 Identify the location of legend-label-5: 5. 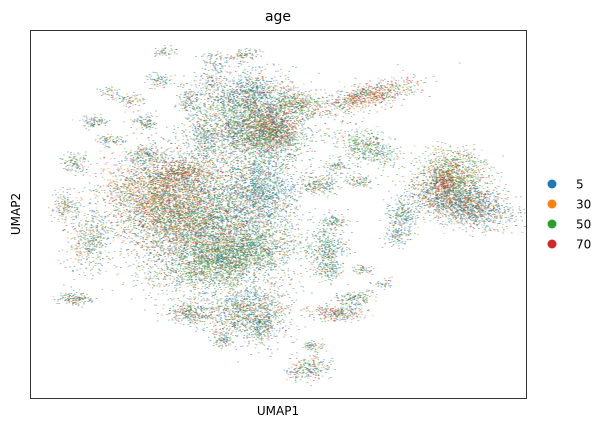
(580, 185).